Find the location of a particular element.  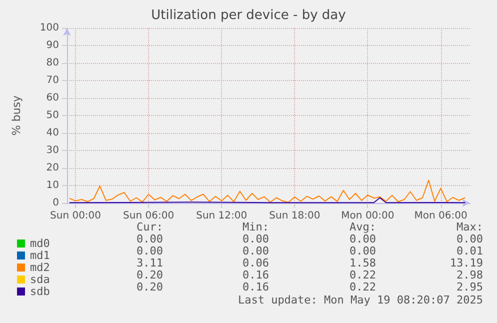

line-series is located at coordinates (267, 191).